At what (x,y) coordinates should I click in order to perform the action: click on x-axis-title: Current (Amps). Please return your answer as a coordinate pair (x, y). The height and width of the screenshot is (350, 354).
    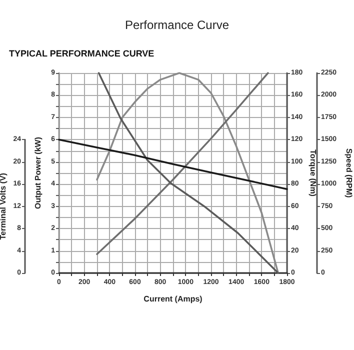
    Looking at the image, I should click on (173, 299).